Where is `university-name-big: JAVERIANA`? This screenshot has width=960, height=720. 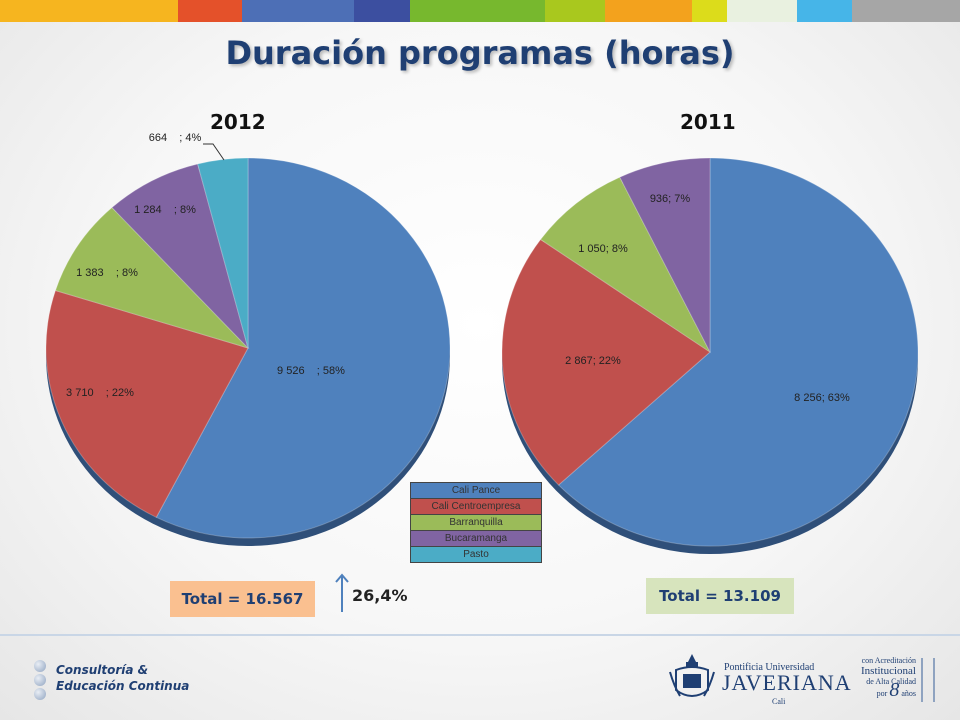 university-name-big: JAVERIANA is located at coordinates (787, 682).